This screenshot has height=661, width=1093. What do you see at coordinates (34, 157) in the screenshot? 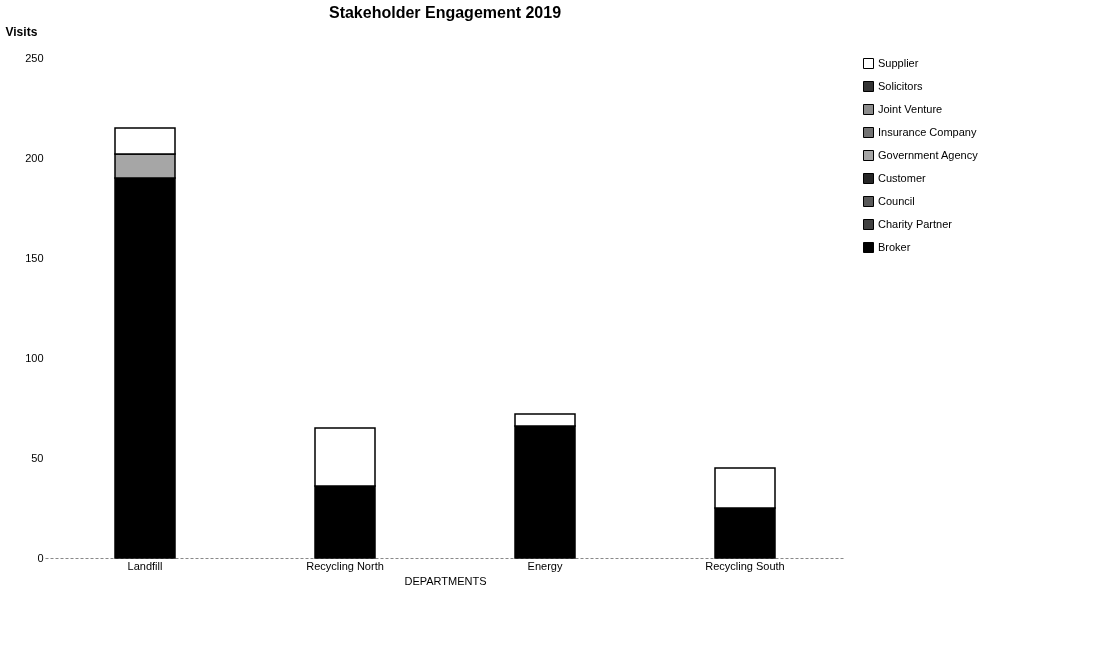
I see `y-tick-label: 200` at bounding box center [34, 157].